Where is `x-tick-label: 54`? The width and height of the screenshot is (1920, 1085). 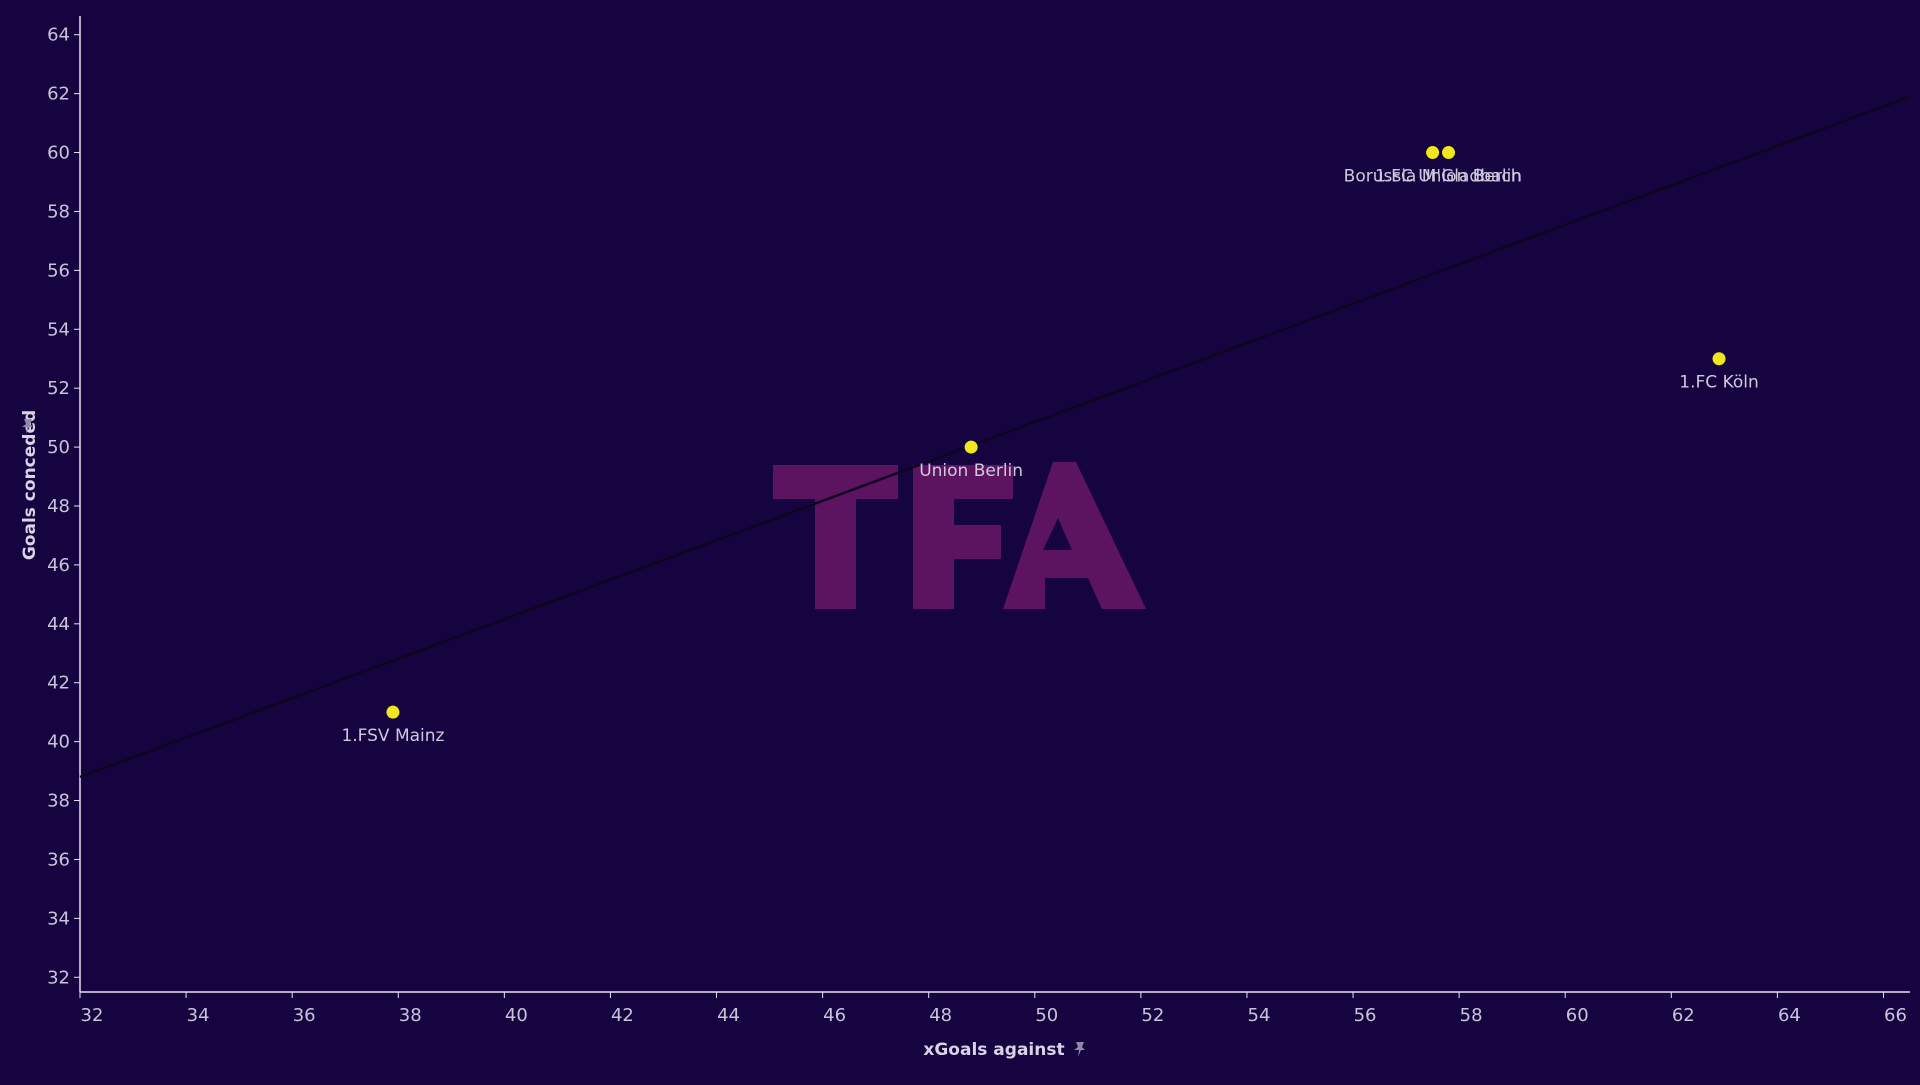
x-tick-label: 54 is located at coordinates (1259, 1015).